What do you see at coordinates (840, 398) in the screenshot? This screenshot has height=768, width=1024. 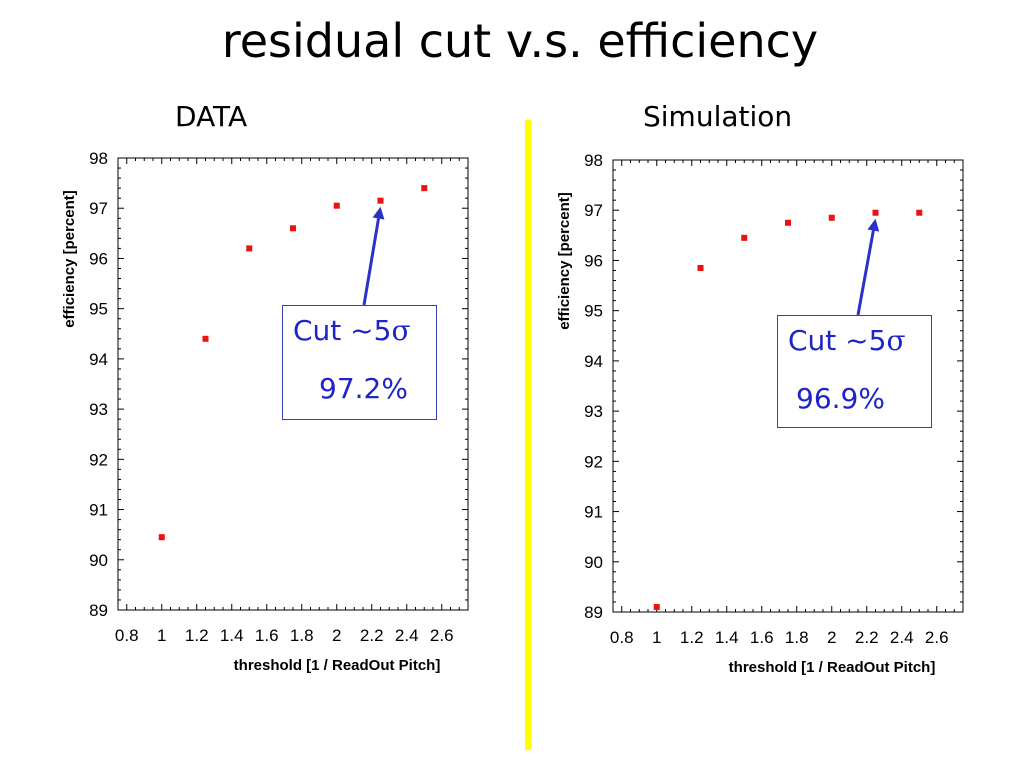 I see `callout-efficiency-value: 96.9%` at bounding box center [840, 398].